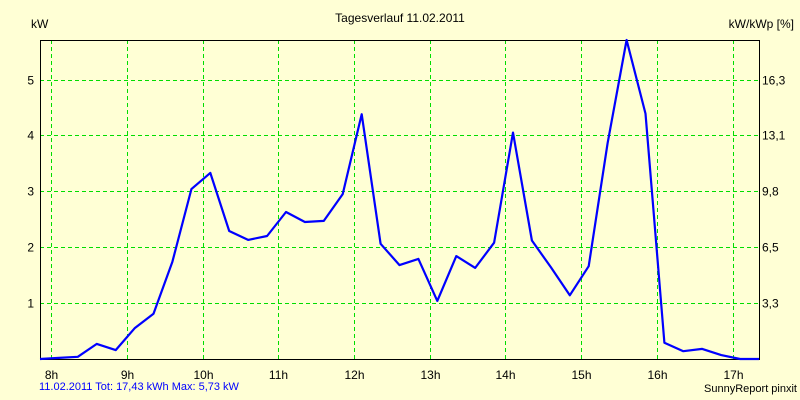 Image resolution: width=800 pixels, height=400 pixels. Describe the element at coordinates (581, 375) in the screenshot. I see `x-tick: 15h` at that location.